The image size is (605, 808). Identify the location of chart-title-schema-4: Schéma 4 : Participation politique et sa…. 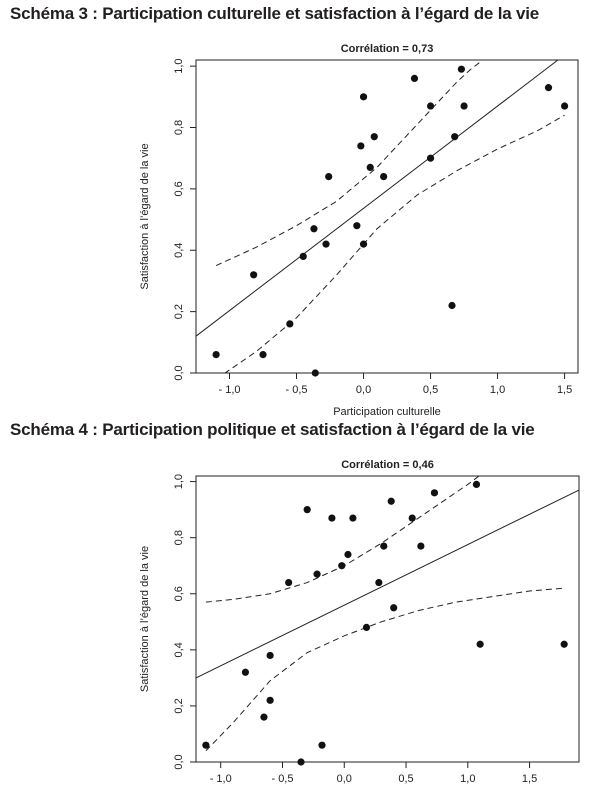
(272, 429).